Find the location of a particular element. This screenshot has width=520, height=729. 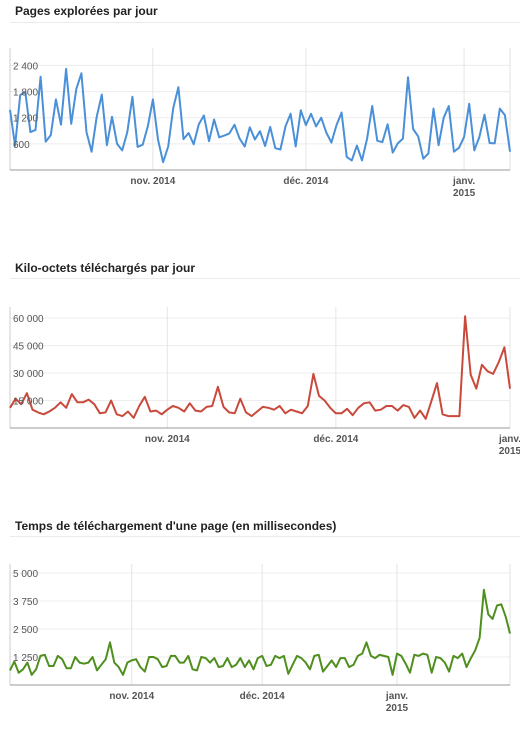

y-tick-label: 60 000 is located at coordinates (28, 319).